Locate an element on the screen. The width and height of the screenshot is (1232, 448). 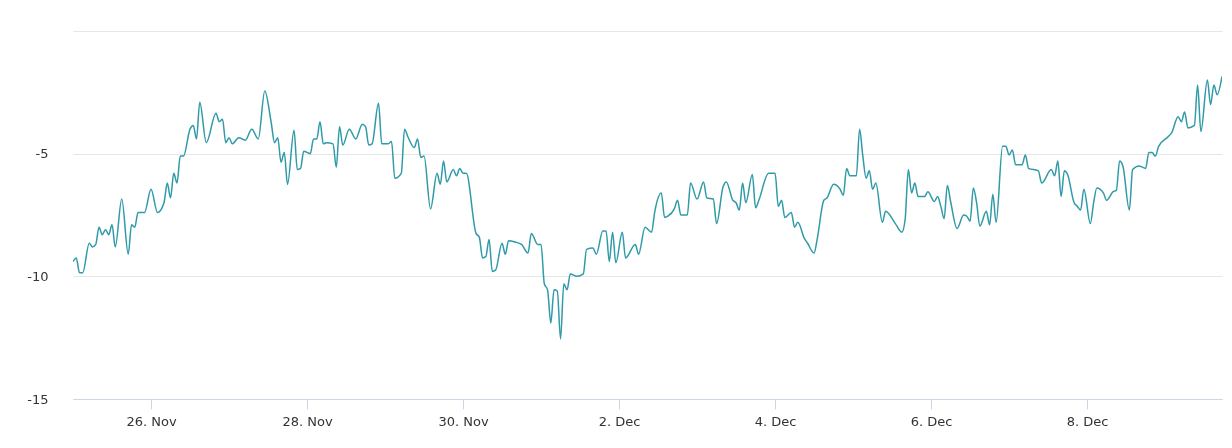
y-tick-label: -10 is located at coordinates (38, 276).